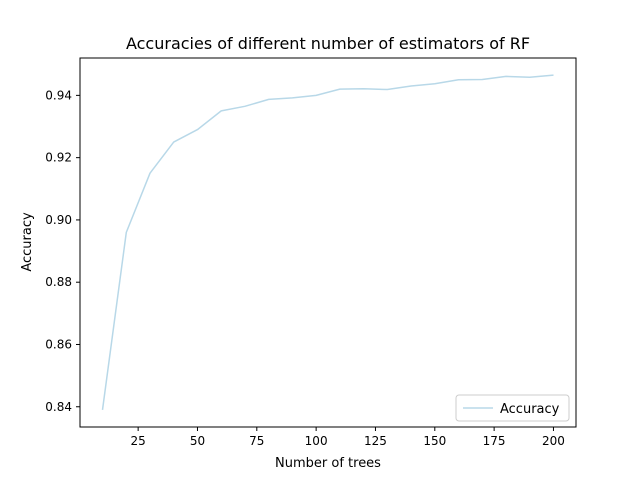  I want to click on x-axis: 25 50 75 100 125 150 175 200, so click(348, 437).